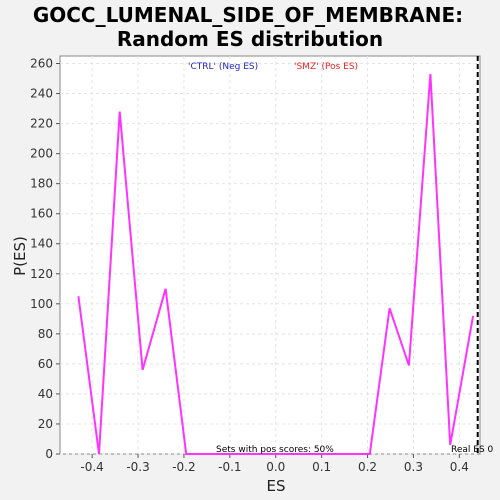 Image resolution: width=500 pixels, height=500 pixels. What do you see at coordinates (45, 364) in the screenshot?
I see `y-tick-label: 60` at bounding box center [45, 364].